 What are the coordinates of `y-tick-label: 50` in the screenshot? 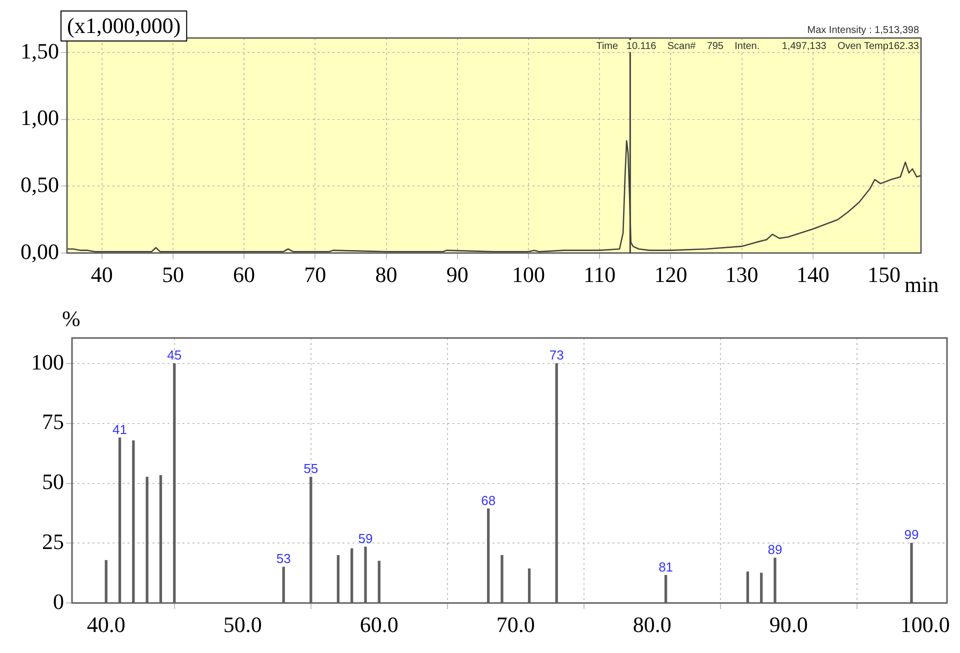 It's located at (53, 481).